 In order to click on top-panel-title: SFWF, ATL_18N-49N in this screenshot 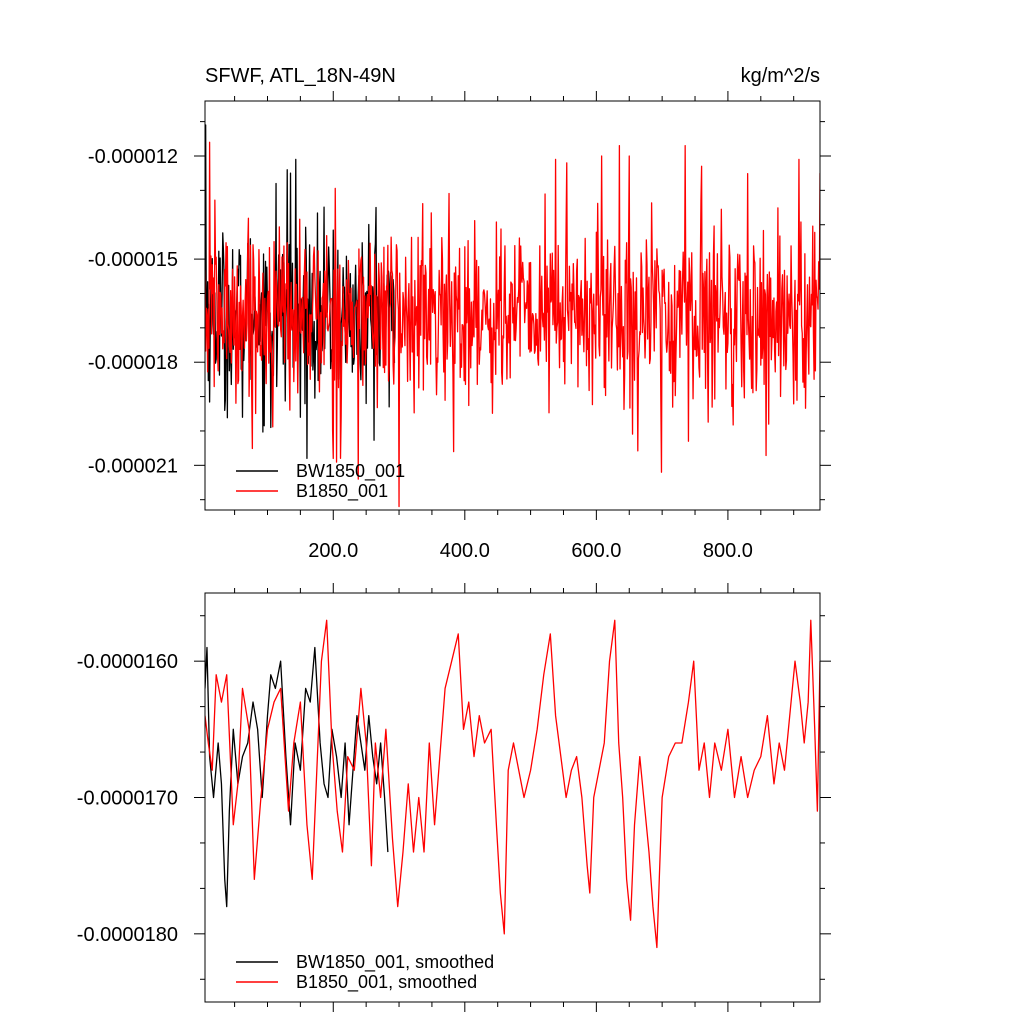, I will do `click(300, 76)`.